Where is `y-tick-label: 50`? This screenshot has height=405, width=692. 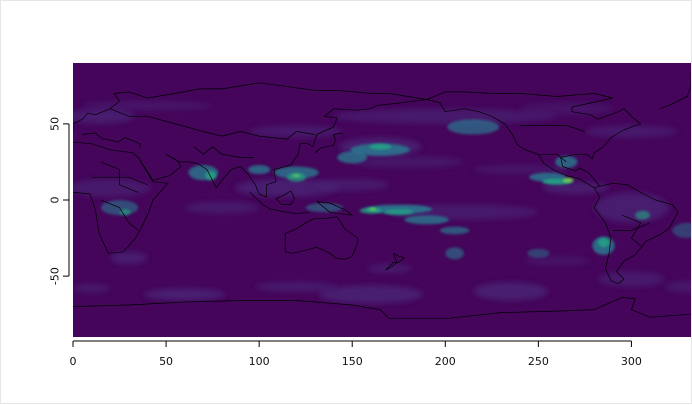
y-tick-label: 50 is located at coordinates (55, 124).